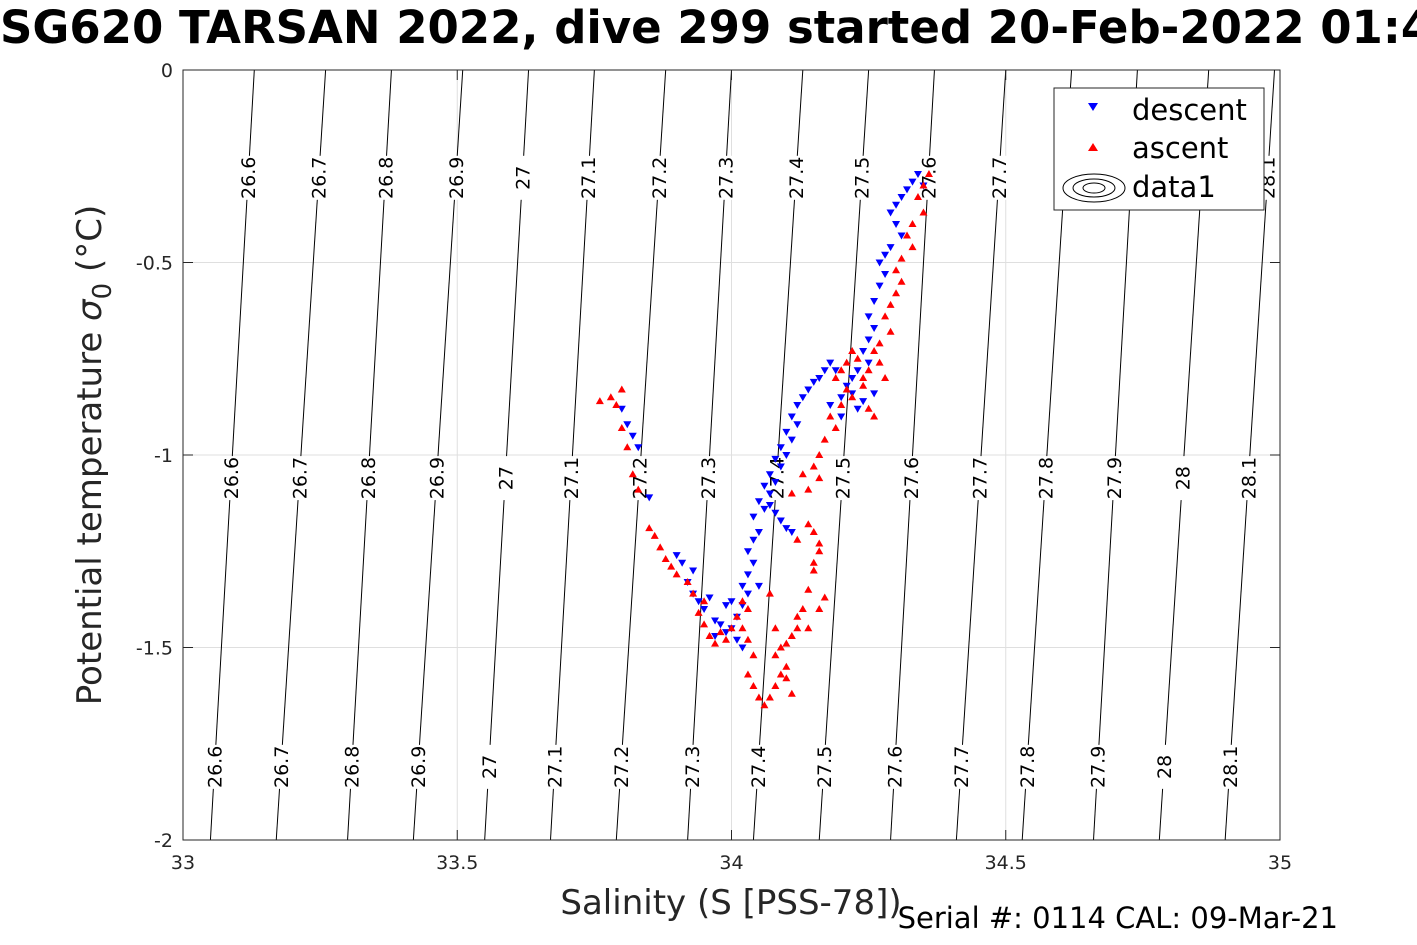 This screenshot has height=945, width=1417. I want to click on y-tick-label: 0, so click(167, 71).